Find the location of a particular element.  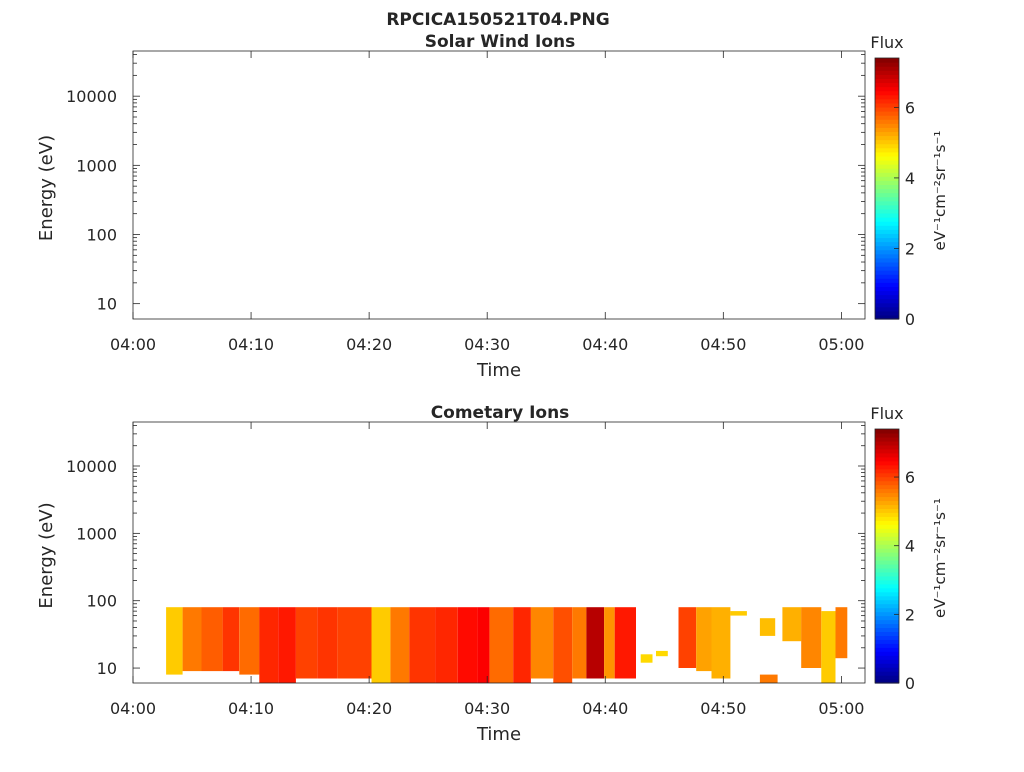

panel-title: Solar Wind Ions is located at coordinates (500, 42).